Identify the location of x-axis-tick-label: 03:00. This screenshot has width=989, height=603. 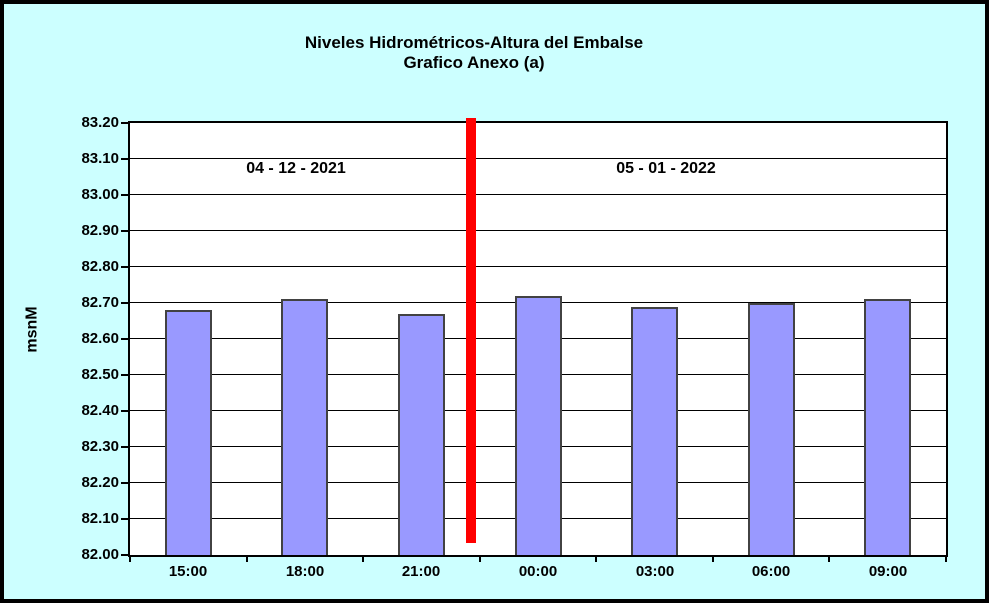
(655, 571).